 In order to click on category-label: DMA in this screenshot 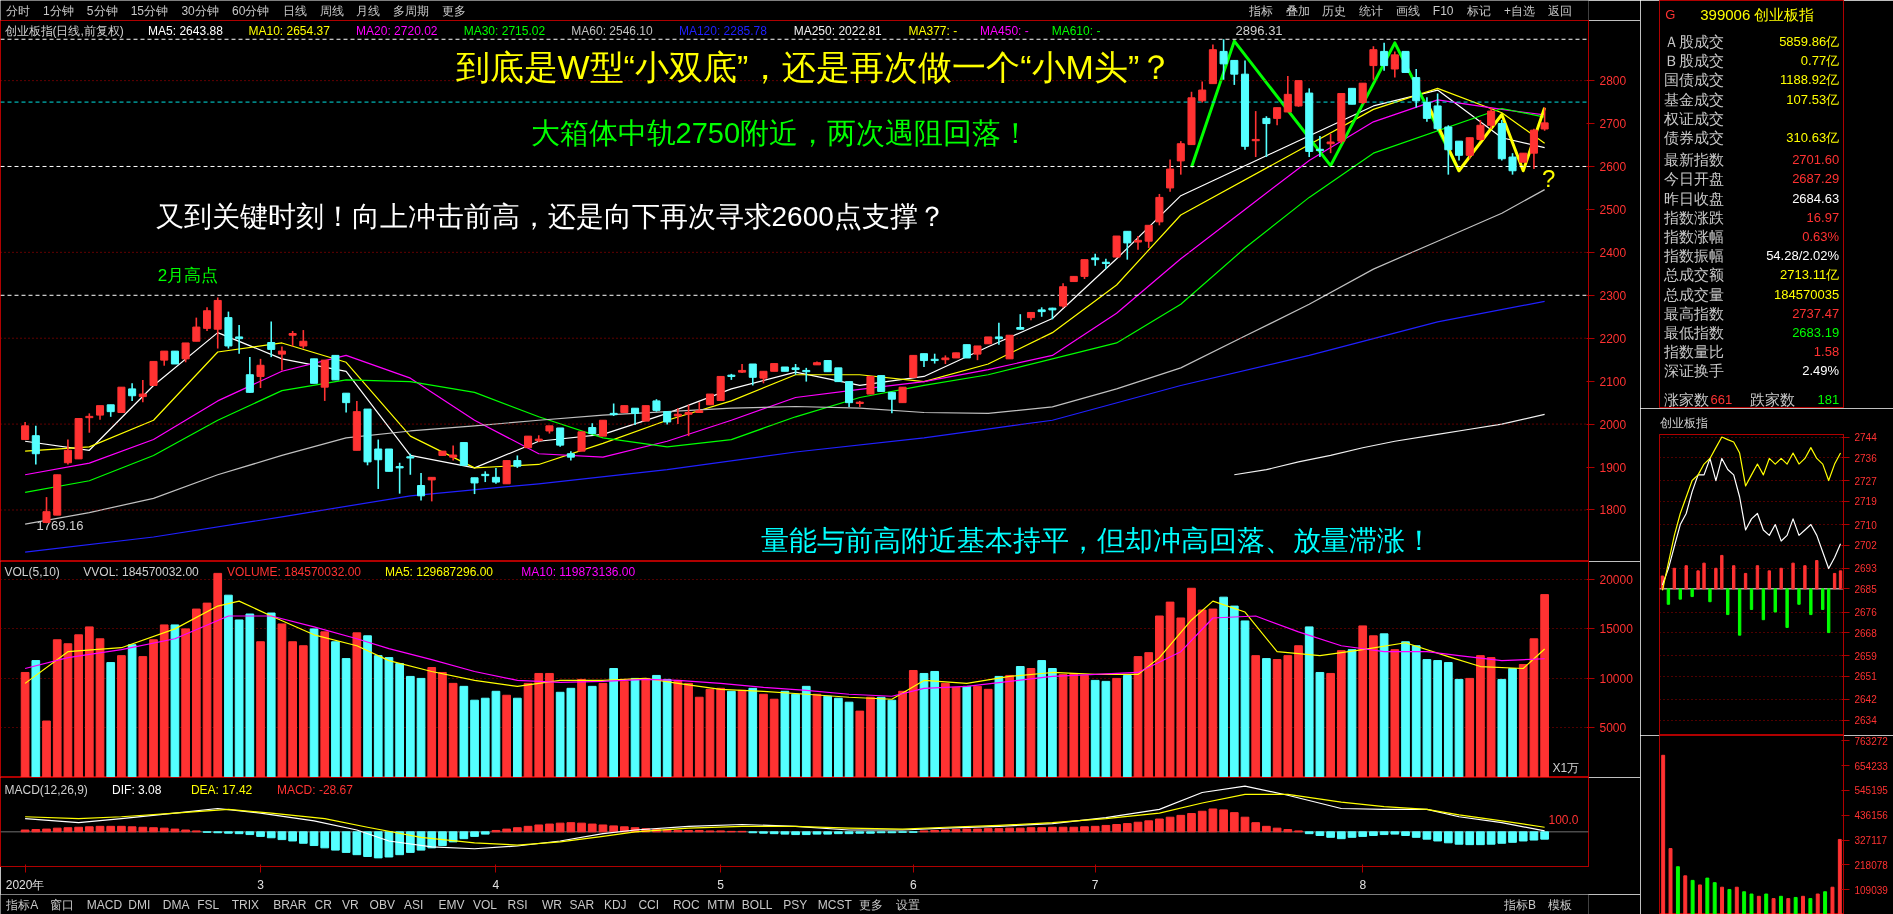, I will do `click(176, 904)`.